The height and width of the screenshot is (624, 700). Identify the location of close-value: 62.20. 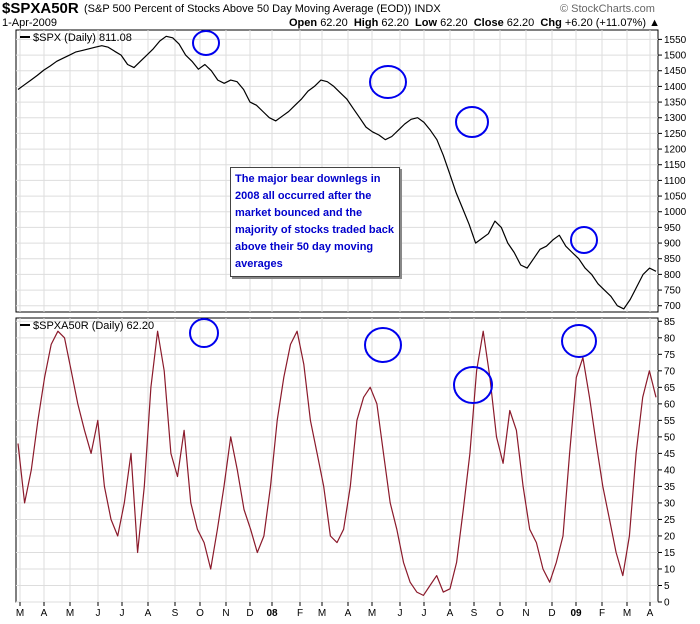
(520, 23).